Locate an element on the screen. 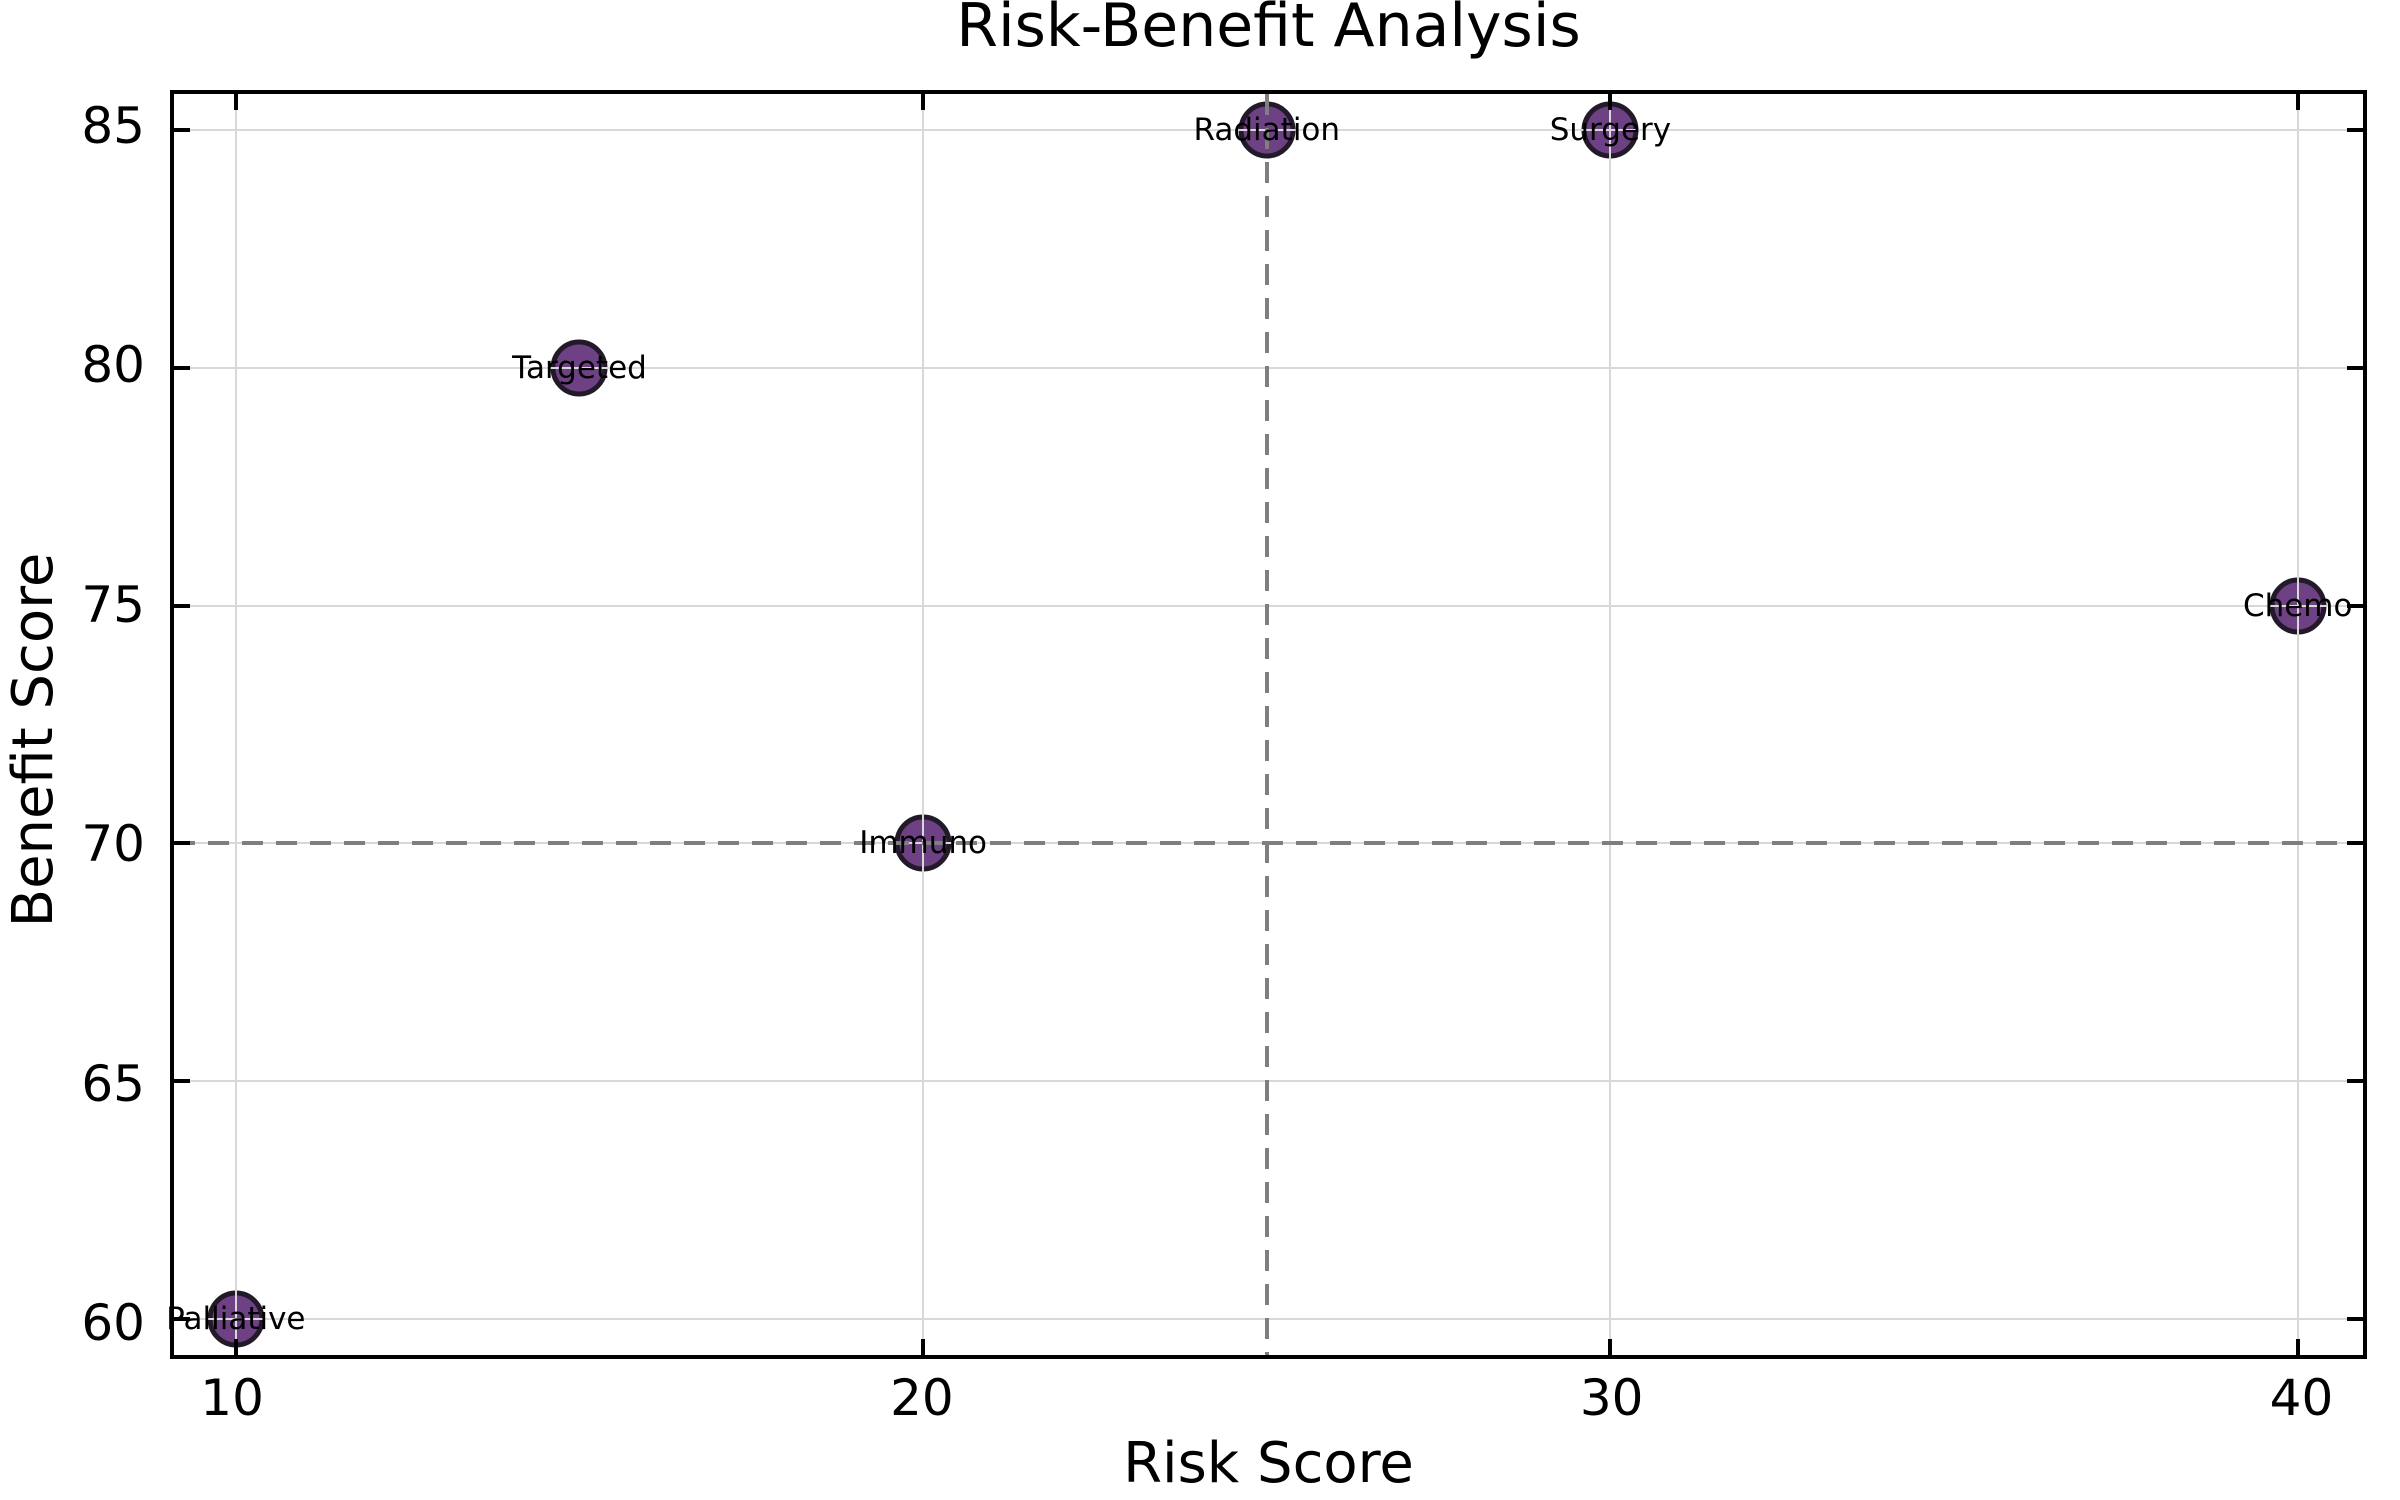 Image resolution: width=2400 pixels, height=1500 pixels. y-tick-label-65: 65 is located at coordinates (113, 1083).